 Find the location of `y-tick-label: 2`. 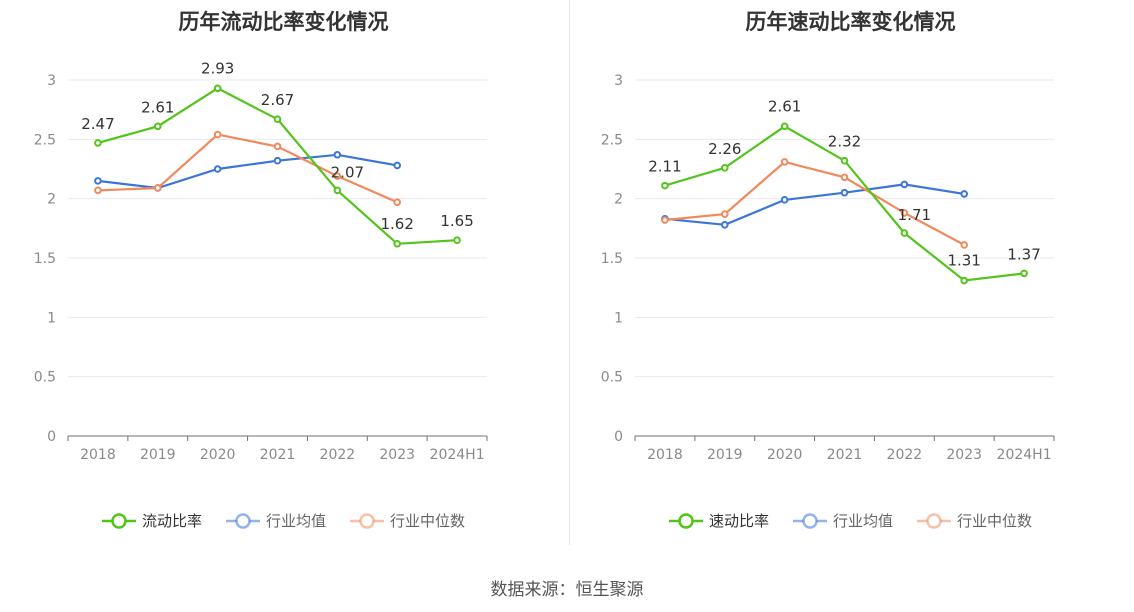

y-tick-label: 2 is located at coordinates (51, 200).